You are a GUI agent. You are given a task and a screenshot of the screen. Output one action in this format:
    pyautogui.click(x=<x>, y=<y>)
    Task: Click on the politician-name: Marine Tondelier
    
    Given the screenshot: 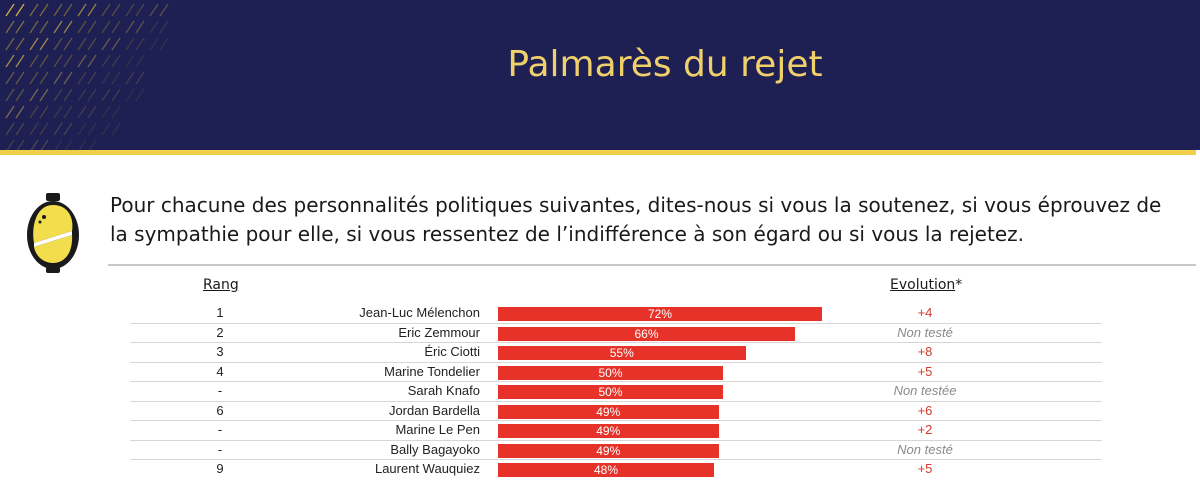 What is the action you would take?
    pyautogui.click(x=432, y=371)
    